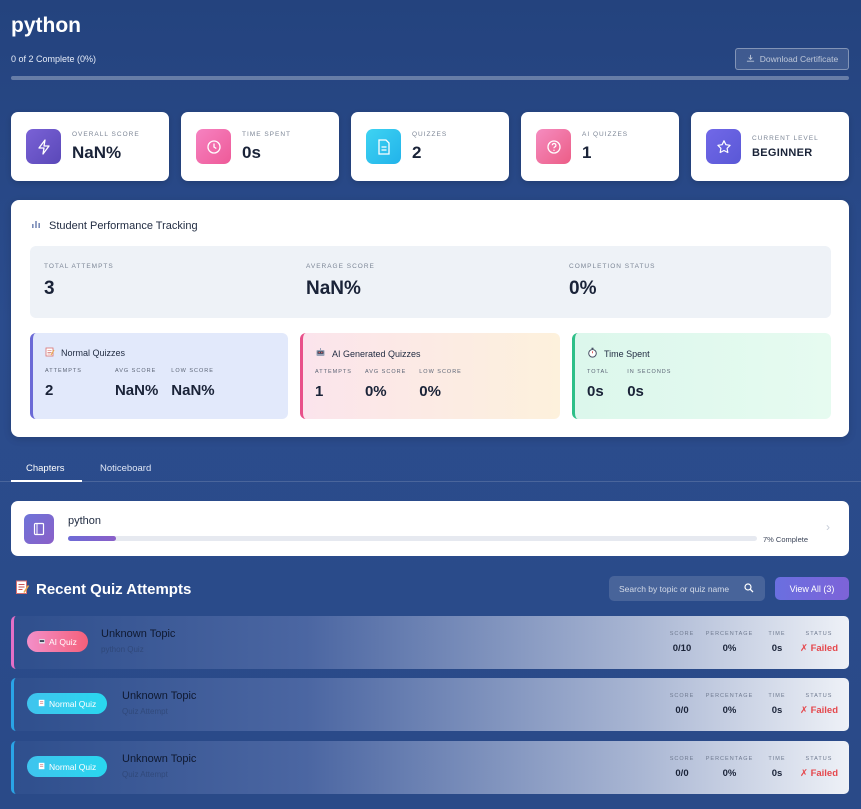  Describe the element at coordinates (682, 642) in the screenshot. I see `score-column: SCORE 0/10` at that location.